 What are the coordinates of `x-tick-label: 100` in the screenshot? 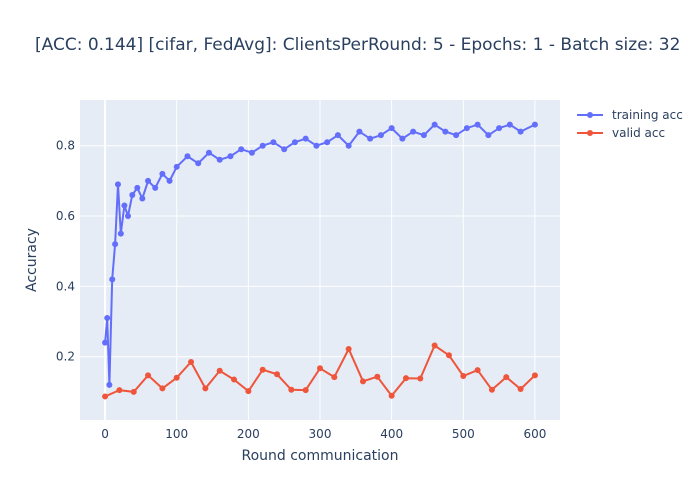 It's located at (176, 434).